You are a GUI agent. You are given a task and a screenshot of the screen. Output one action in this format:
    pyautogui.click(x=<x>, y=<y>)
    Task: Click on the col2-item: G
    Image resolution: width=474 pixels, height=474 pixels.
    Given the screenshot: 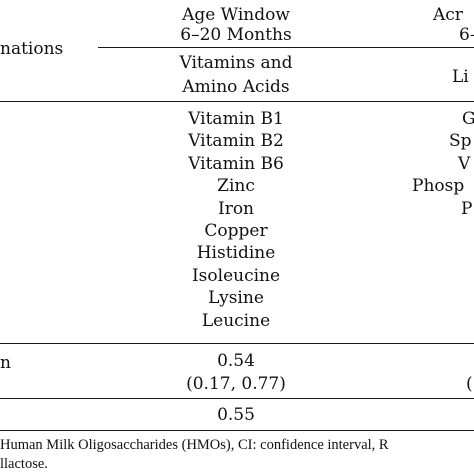 What is the action you would take?
    pyautogui.click(x=468, y=119)
    